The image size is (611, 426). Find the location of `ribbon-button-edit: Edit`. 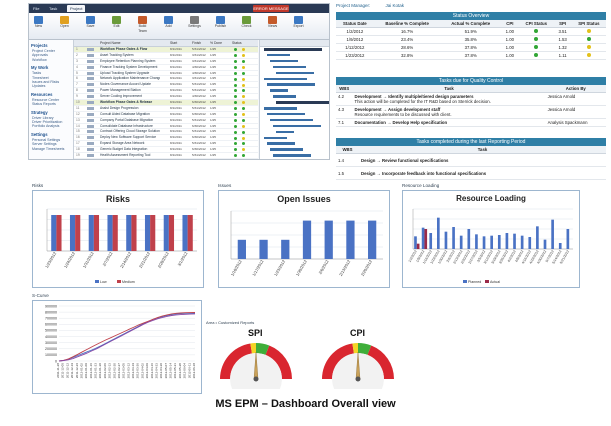

ribbon-button-edit: Edit is located at coordinates (116, 25).